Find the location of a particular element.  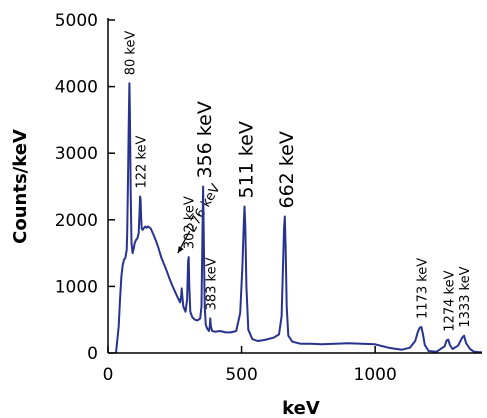

x-tick-label: 0 is located at coordinates (108, 375).